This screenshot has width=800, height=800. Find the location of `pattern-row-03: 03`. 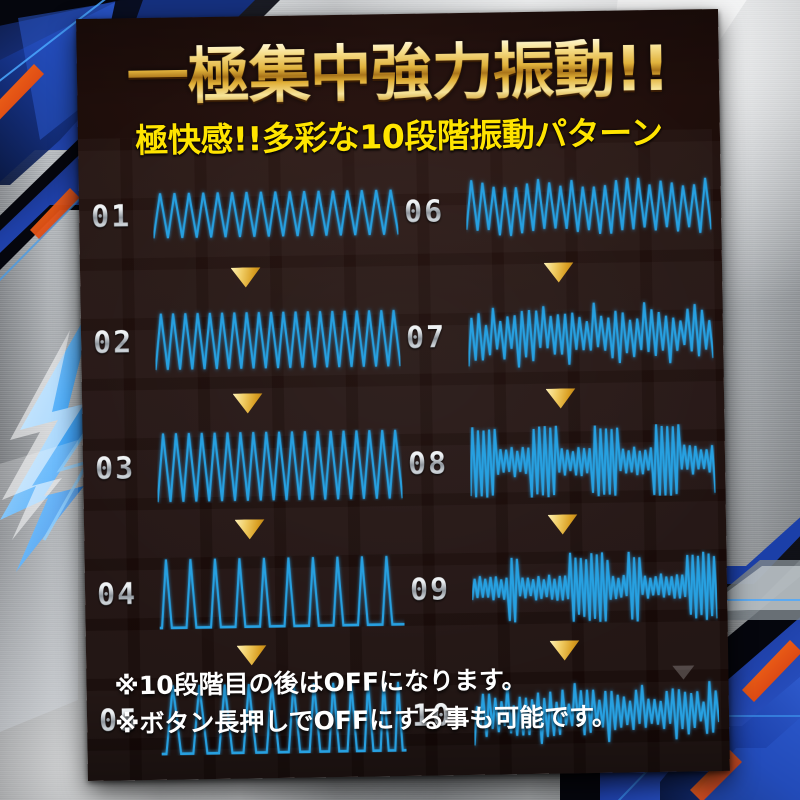

pattern-row-03: 03 is located at coordinates (248, 466).